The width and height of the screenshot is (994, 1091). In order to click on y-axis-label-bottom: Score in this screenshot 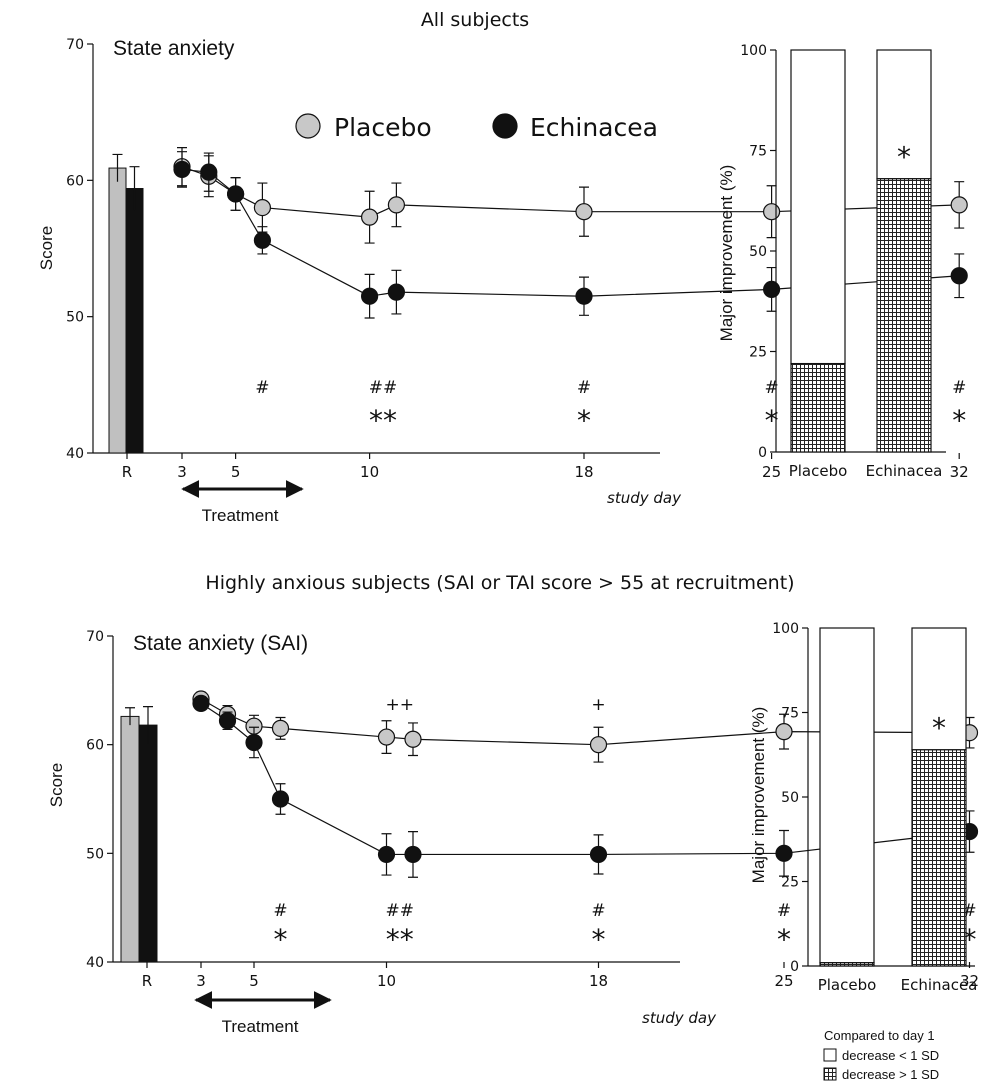, I will do `click(56, 785)`.